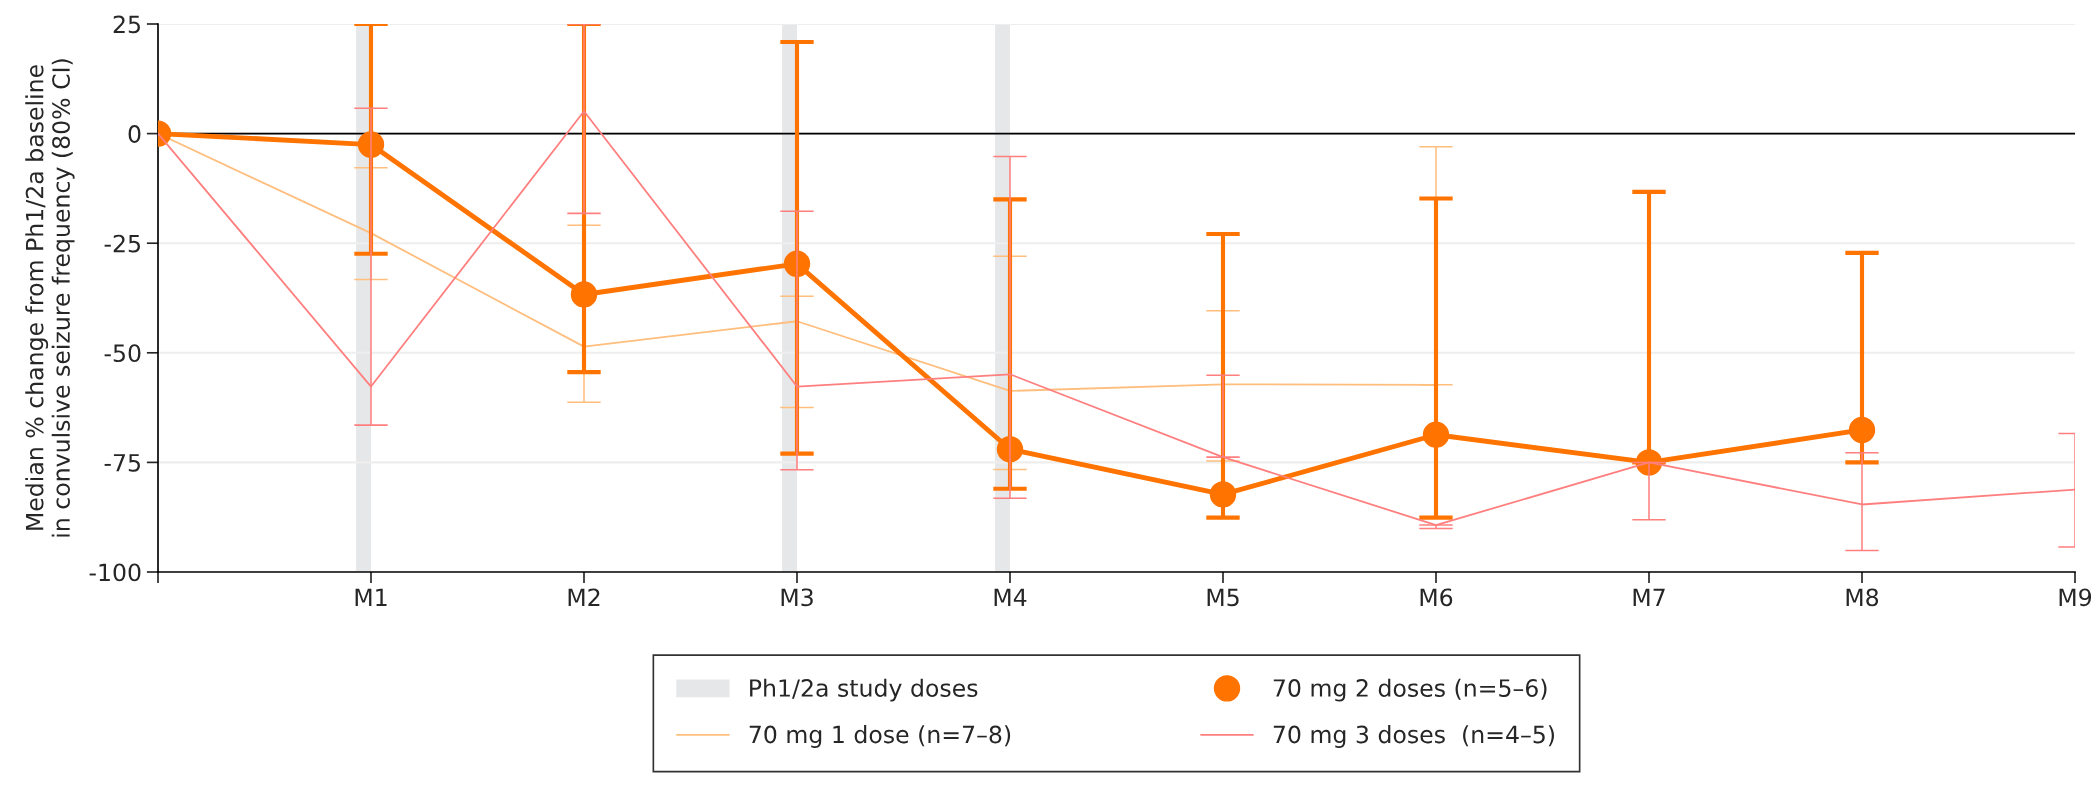 The image size is (2098, 797). I want to click on y-tick-label: 0, so click(134, 134).